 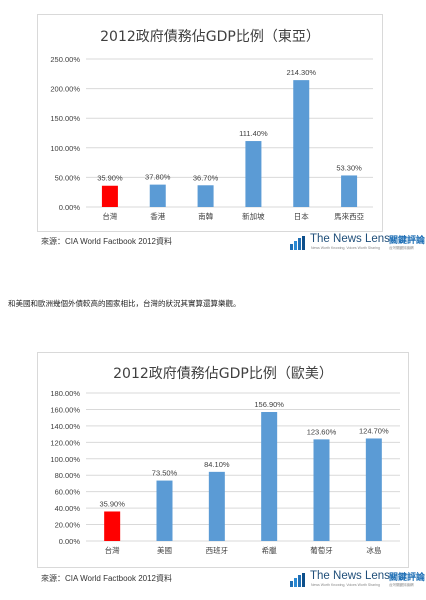 What do you see at coordinates (165, 473) in the screenshot?
I see `data-label: 73.50%` at bounding box center [165, 473].